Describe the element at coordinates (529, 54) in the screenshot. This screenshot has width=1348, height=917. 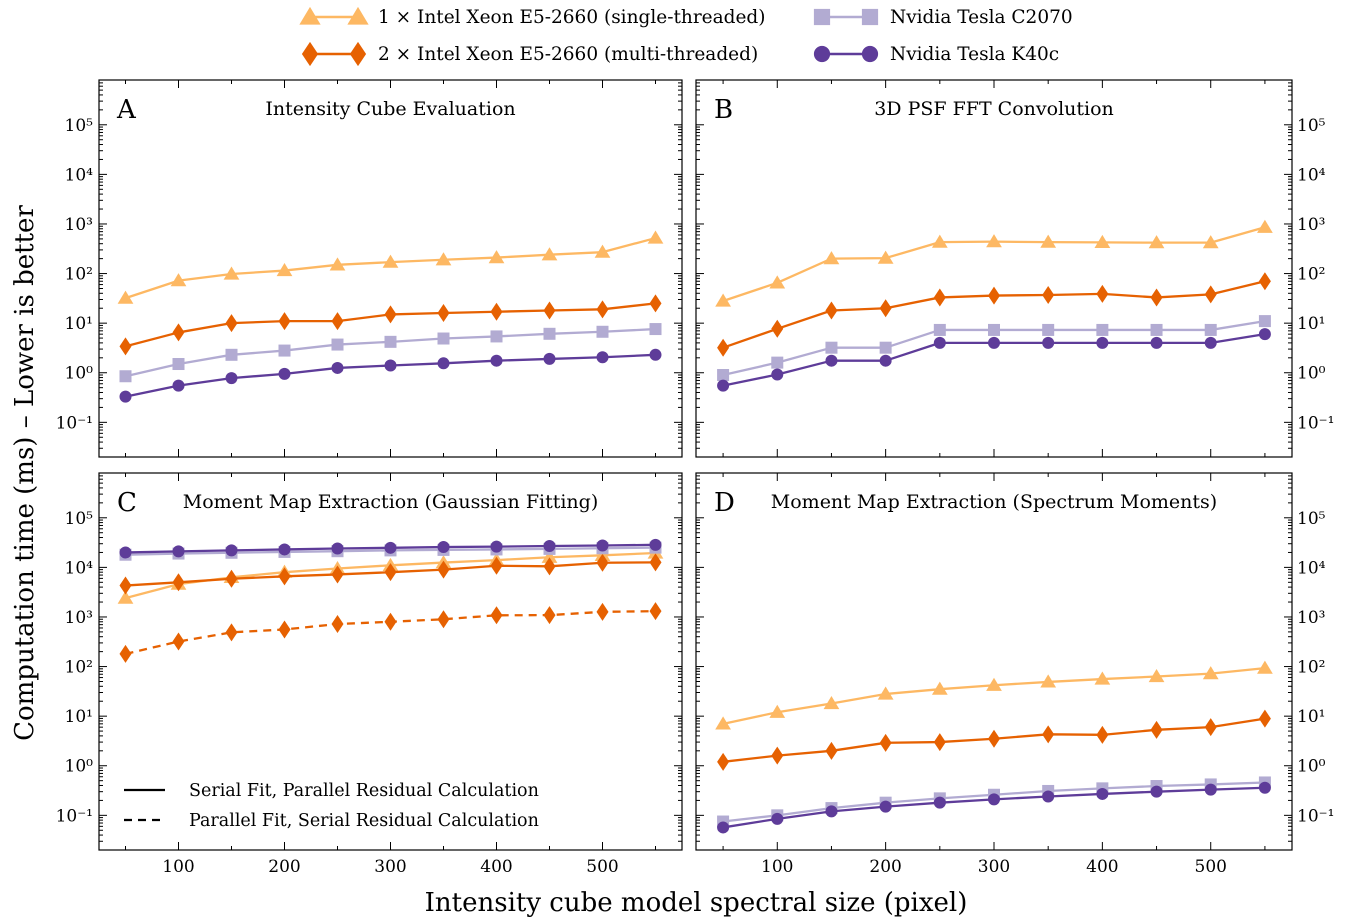
I see `legend-entry-diamond: 2 × Intel Xeon E5-2660 (multi-threaded)` at that location.